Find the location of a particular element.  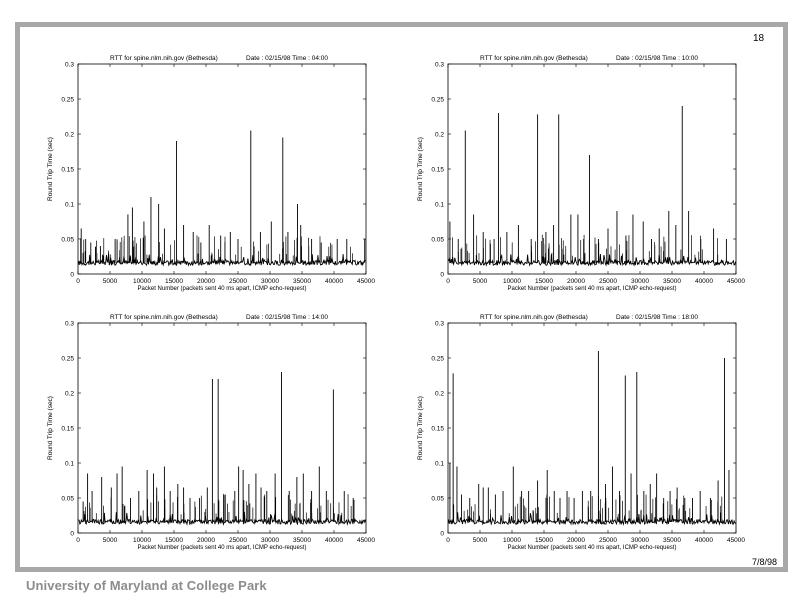

chart-date-time: Date : 02/15/98 Time : 18:00 is located at coordinates (657, 317).